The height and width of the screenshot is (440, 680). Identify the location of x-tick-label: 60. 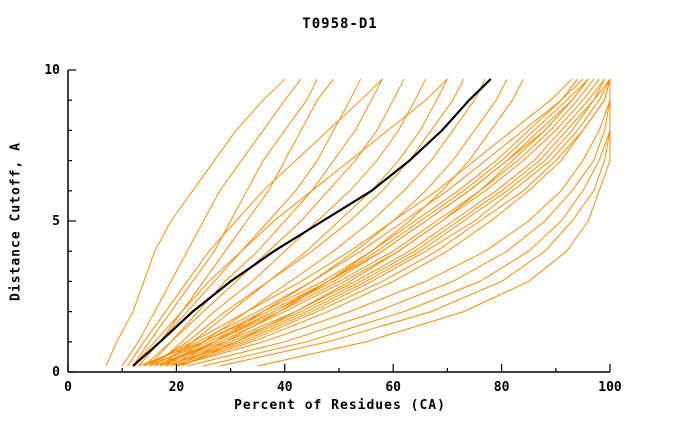
(393, 387).